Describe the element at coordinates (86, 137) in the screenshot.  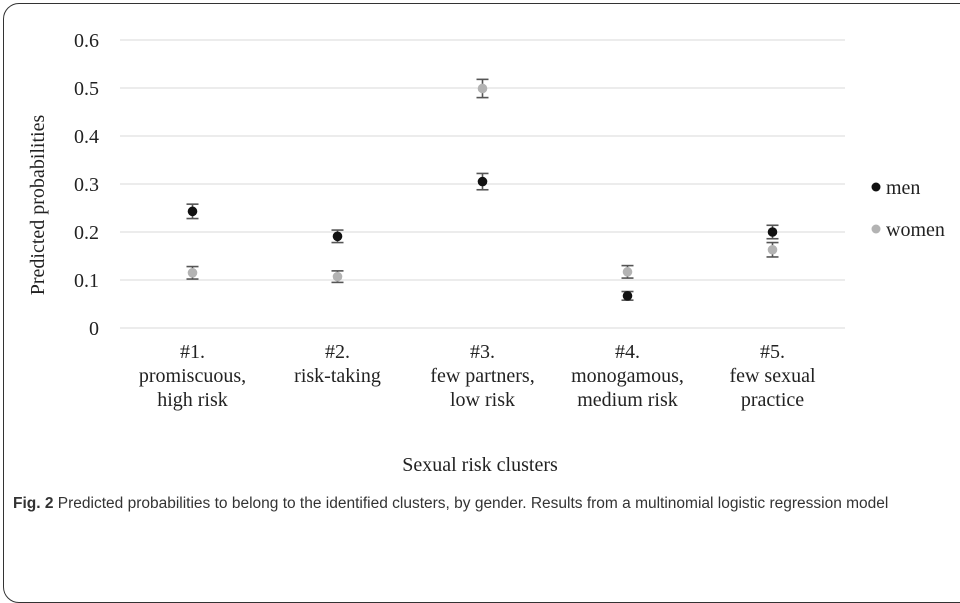
I see `y-tick-label: 0.4` at that location.